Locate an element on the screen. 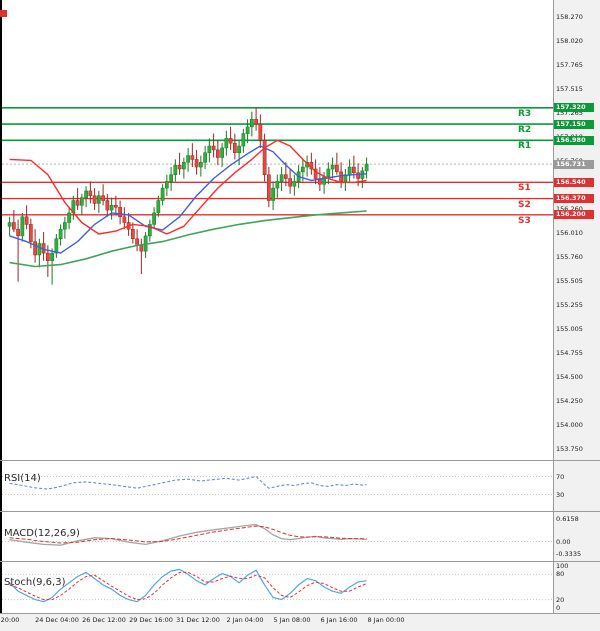  macd-signal-line is located at coordinates (188, 534).